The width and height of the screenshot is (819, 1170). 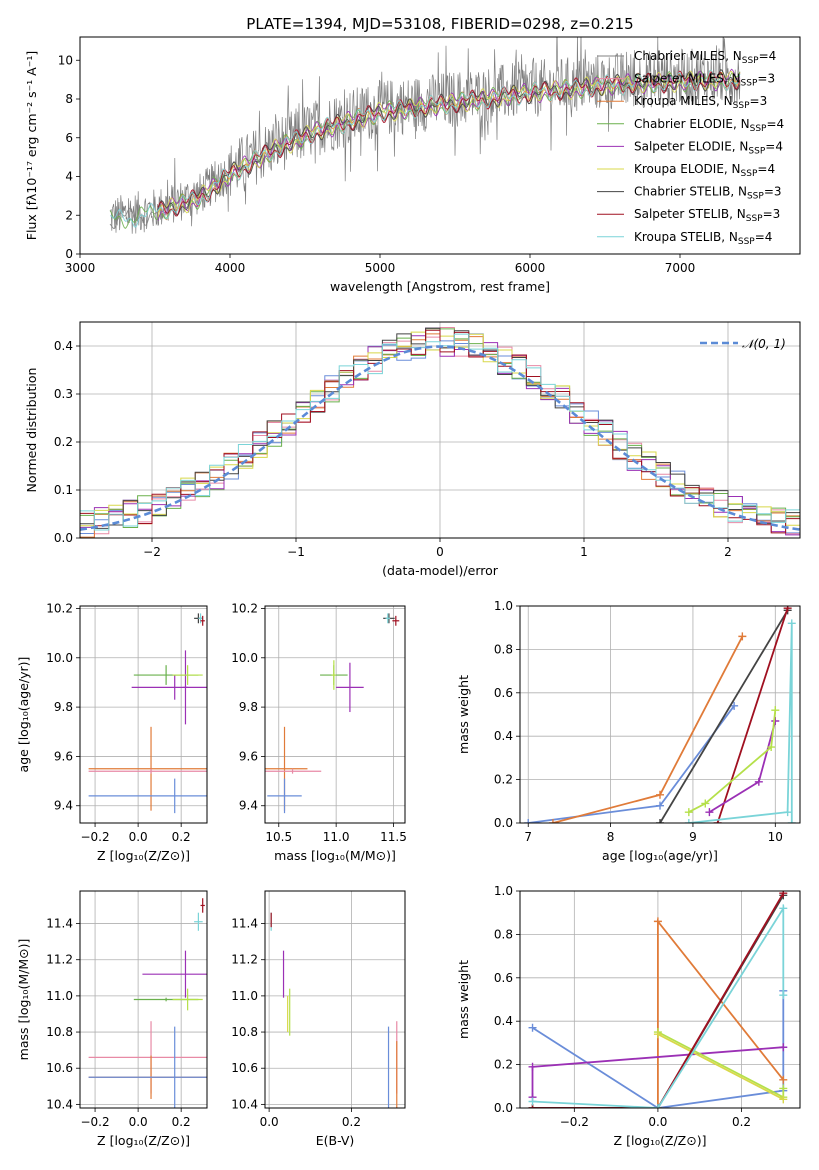 I want to click on x-tick-label: −2, so click(x=152, y=552).